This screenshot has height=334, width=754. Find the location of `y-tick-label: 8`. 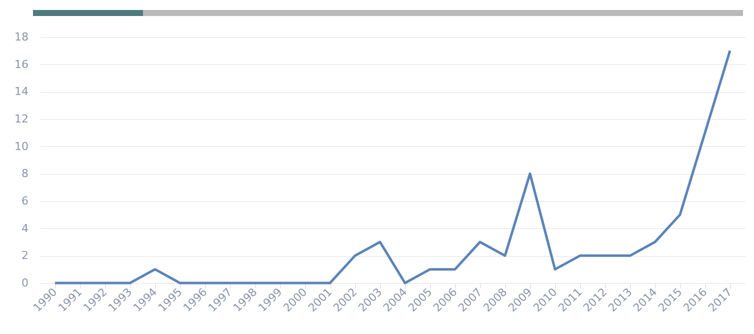

y-tick-label: 8 is located at coordinates (25, 173).